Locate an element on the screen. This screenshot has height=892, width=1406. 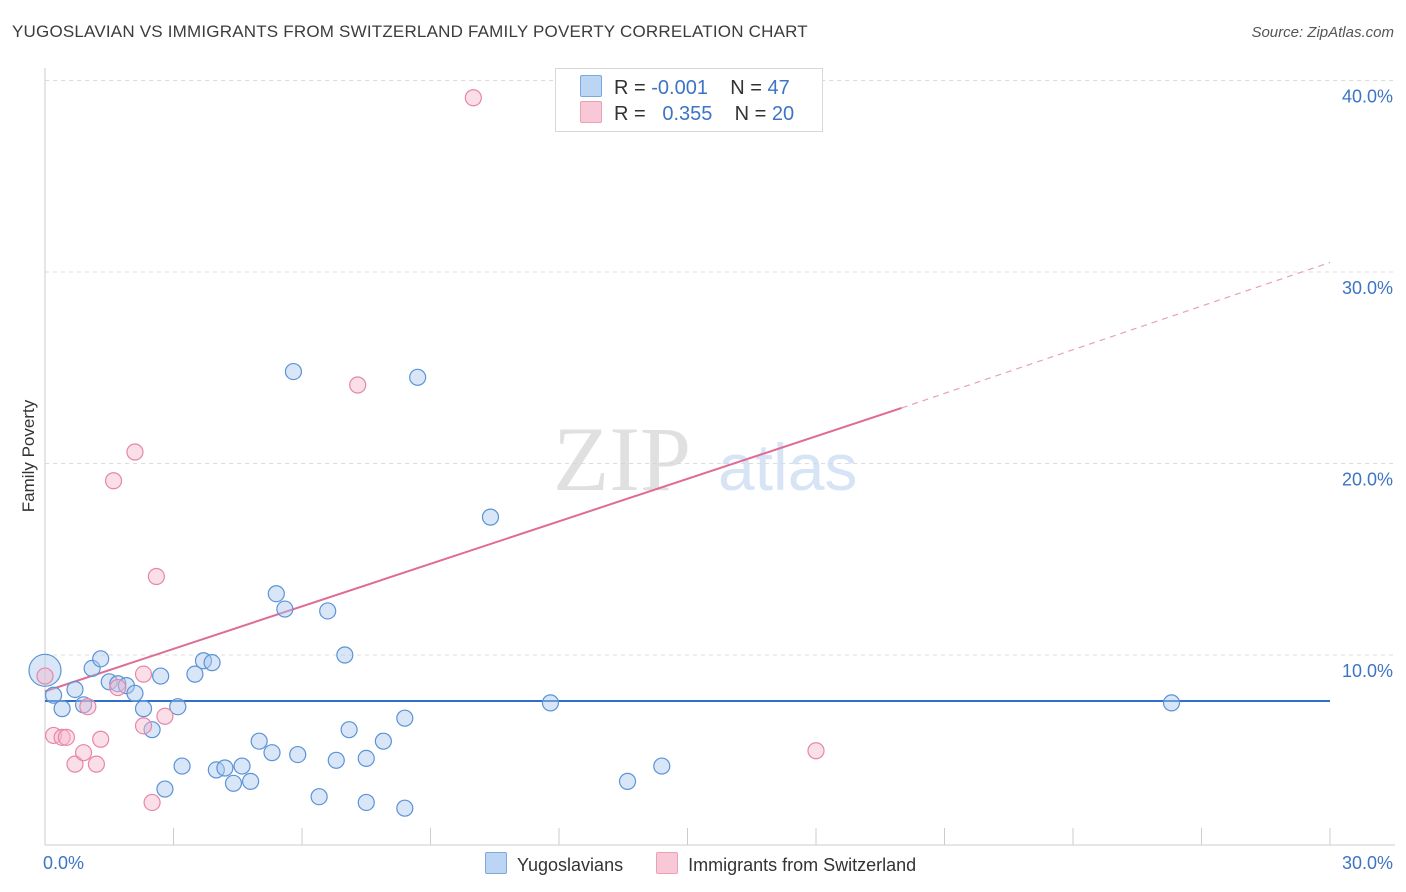
legend-r-value: -0.001 is located at coordinates (679, 88).